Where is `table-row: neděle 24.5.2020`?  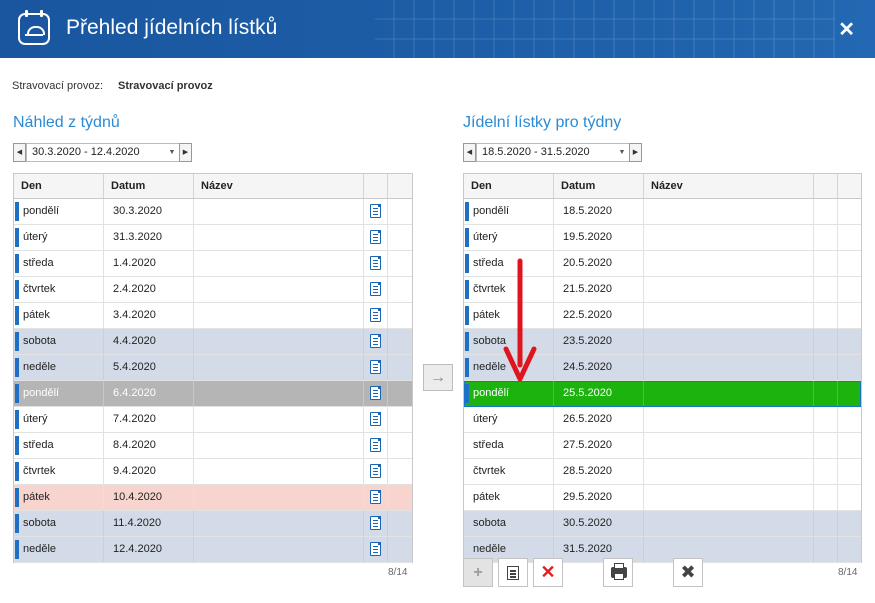
table-row: neděle 24.5.2020 is located at coordinates (662, 368).